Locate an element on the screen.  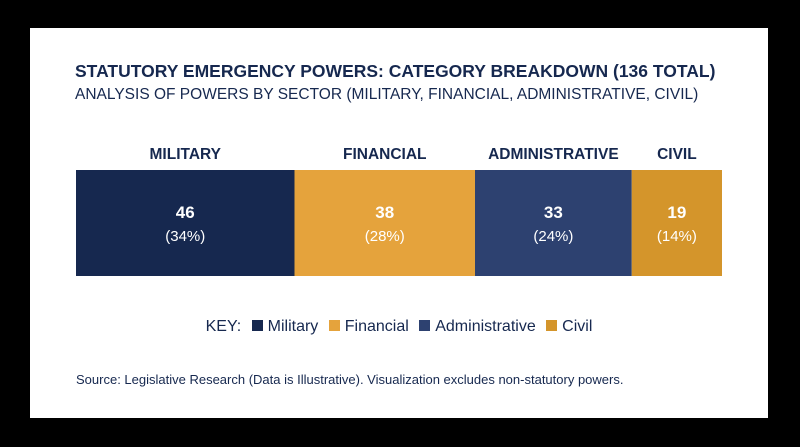
legend-key-label: KEY: is located at coordinates (223, 326).